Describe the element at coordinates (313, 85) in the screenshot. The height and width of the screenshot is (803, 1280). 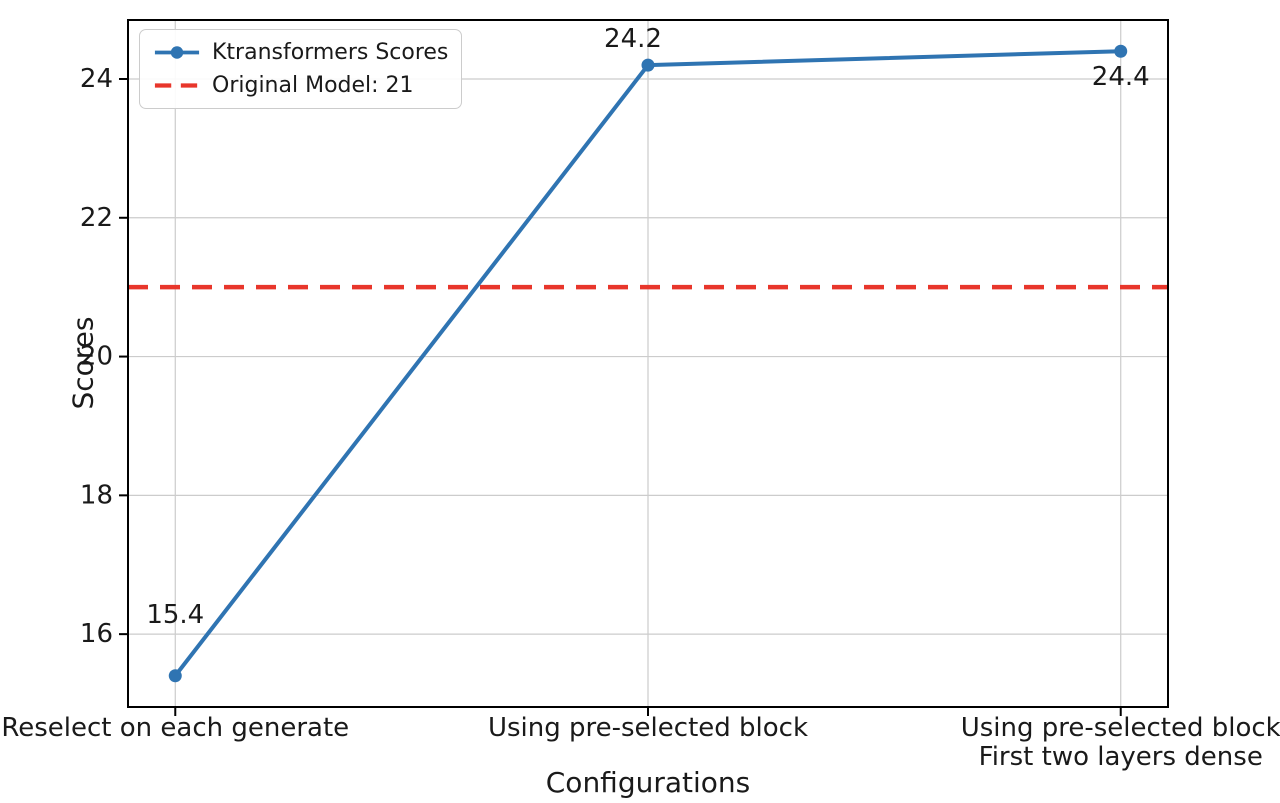
I see `legend-refline-label: Original Model: 21` at that location.